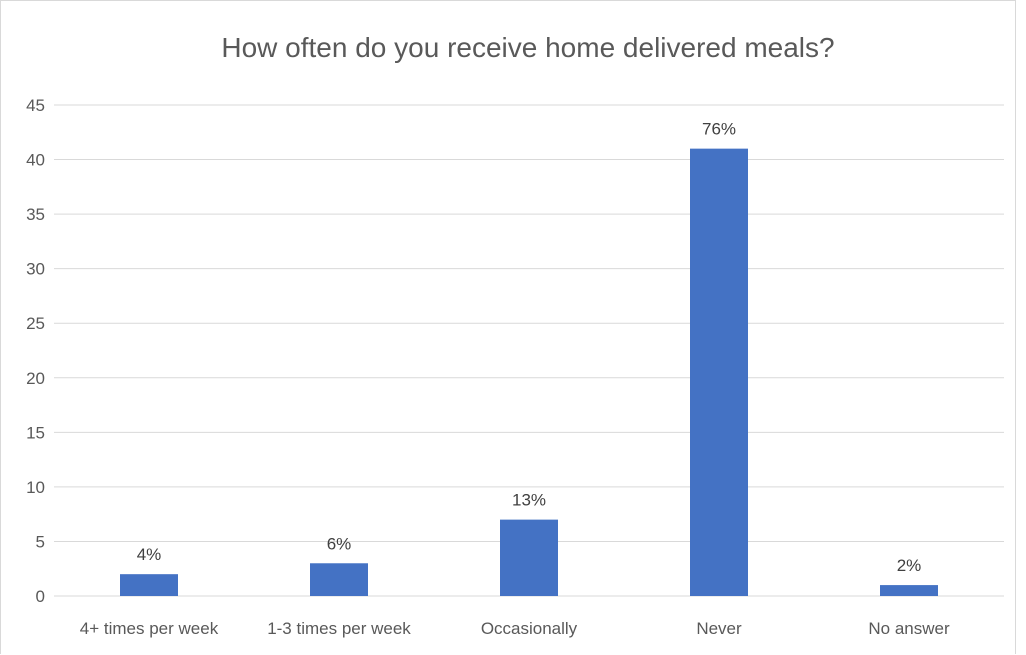  What do you see at coordinates (35, 214) in the screenshot?
I see `y-tick-label: 35` at bounding box center [35, 214].